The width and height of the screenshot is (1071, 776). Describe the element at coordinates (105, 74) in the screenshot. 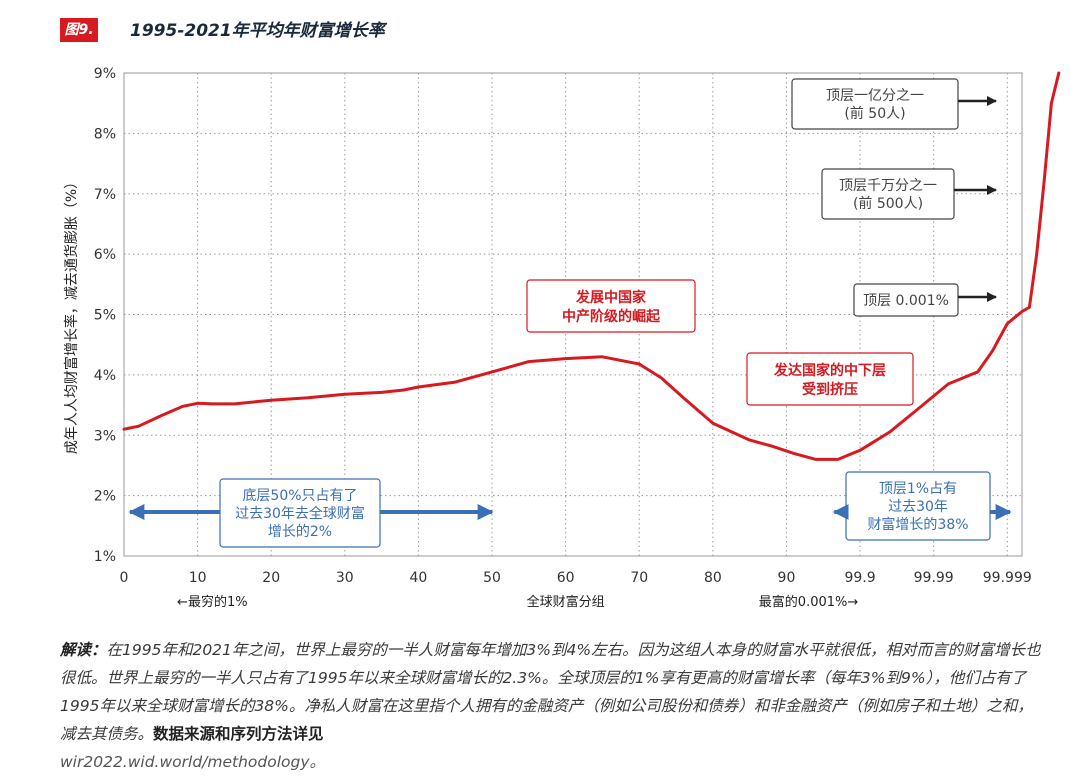

I see `y-tick-label: 9%` at that location.